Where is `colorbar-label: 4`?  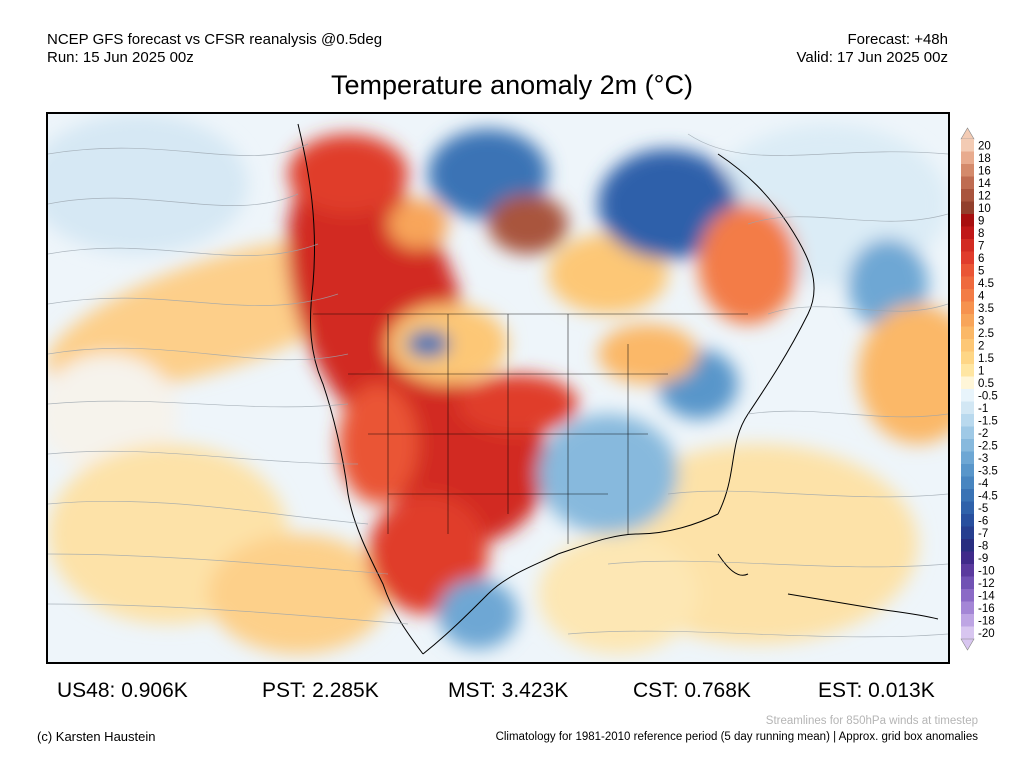 colorbar-label: 4 is located at coordinates (981, 296).